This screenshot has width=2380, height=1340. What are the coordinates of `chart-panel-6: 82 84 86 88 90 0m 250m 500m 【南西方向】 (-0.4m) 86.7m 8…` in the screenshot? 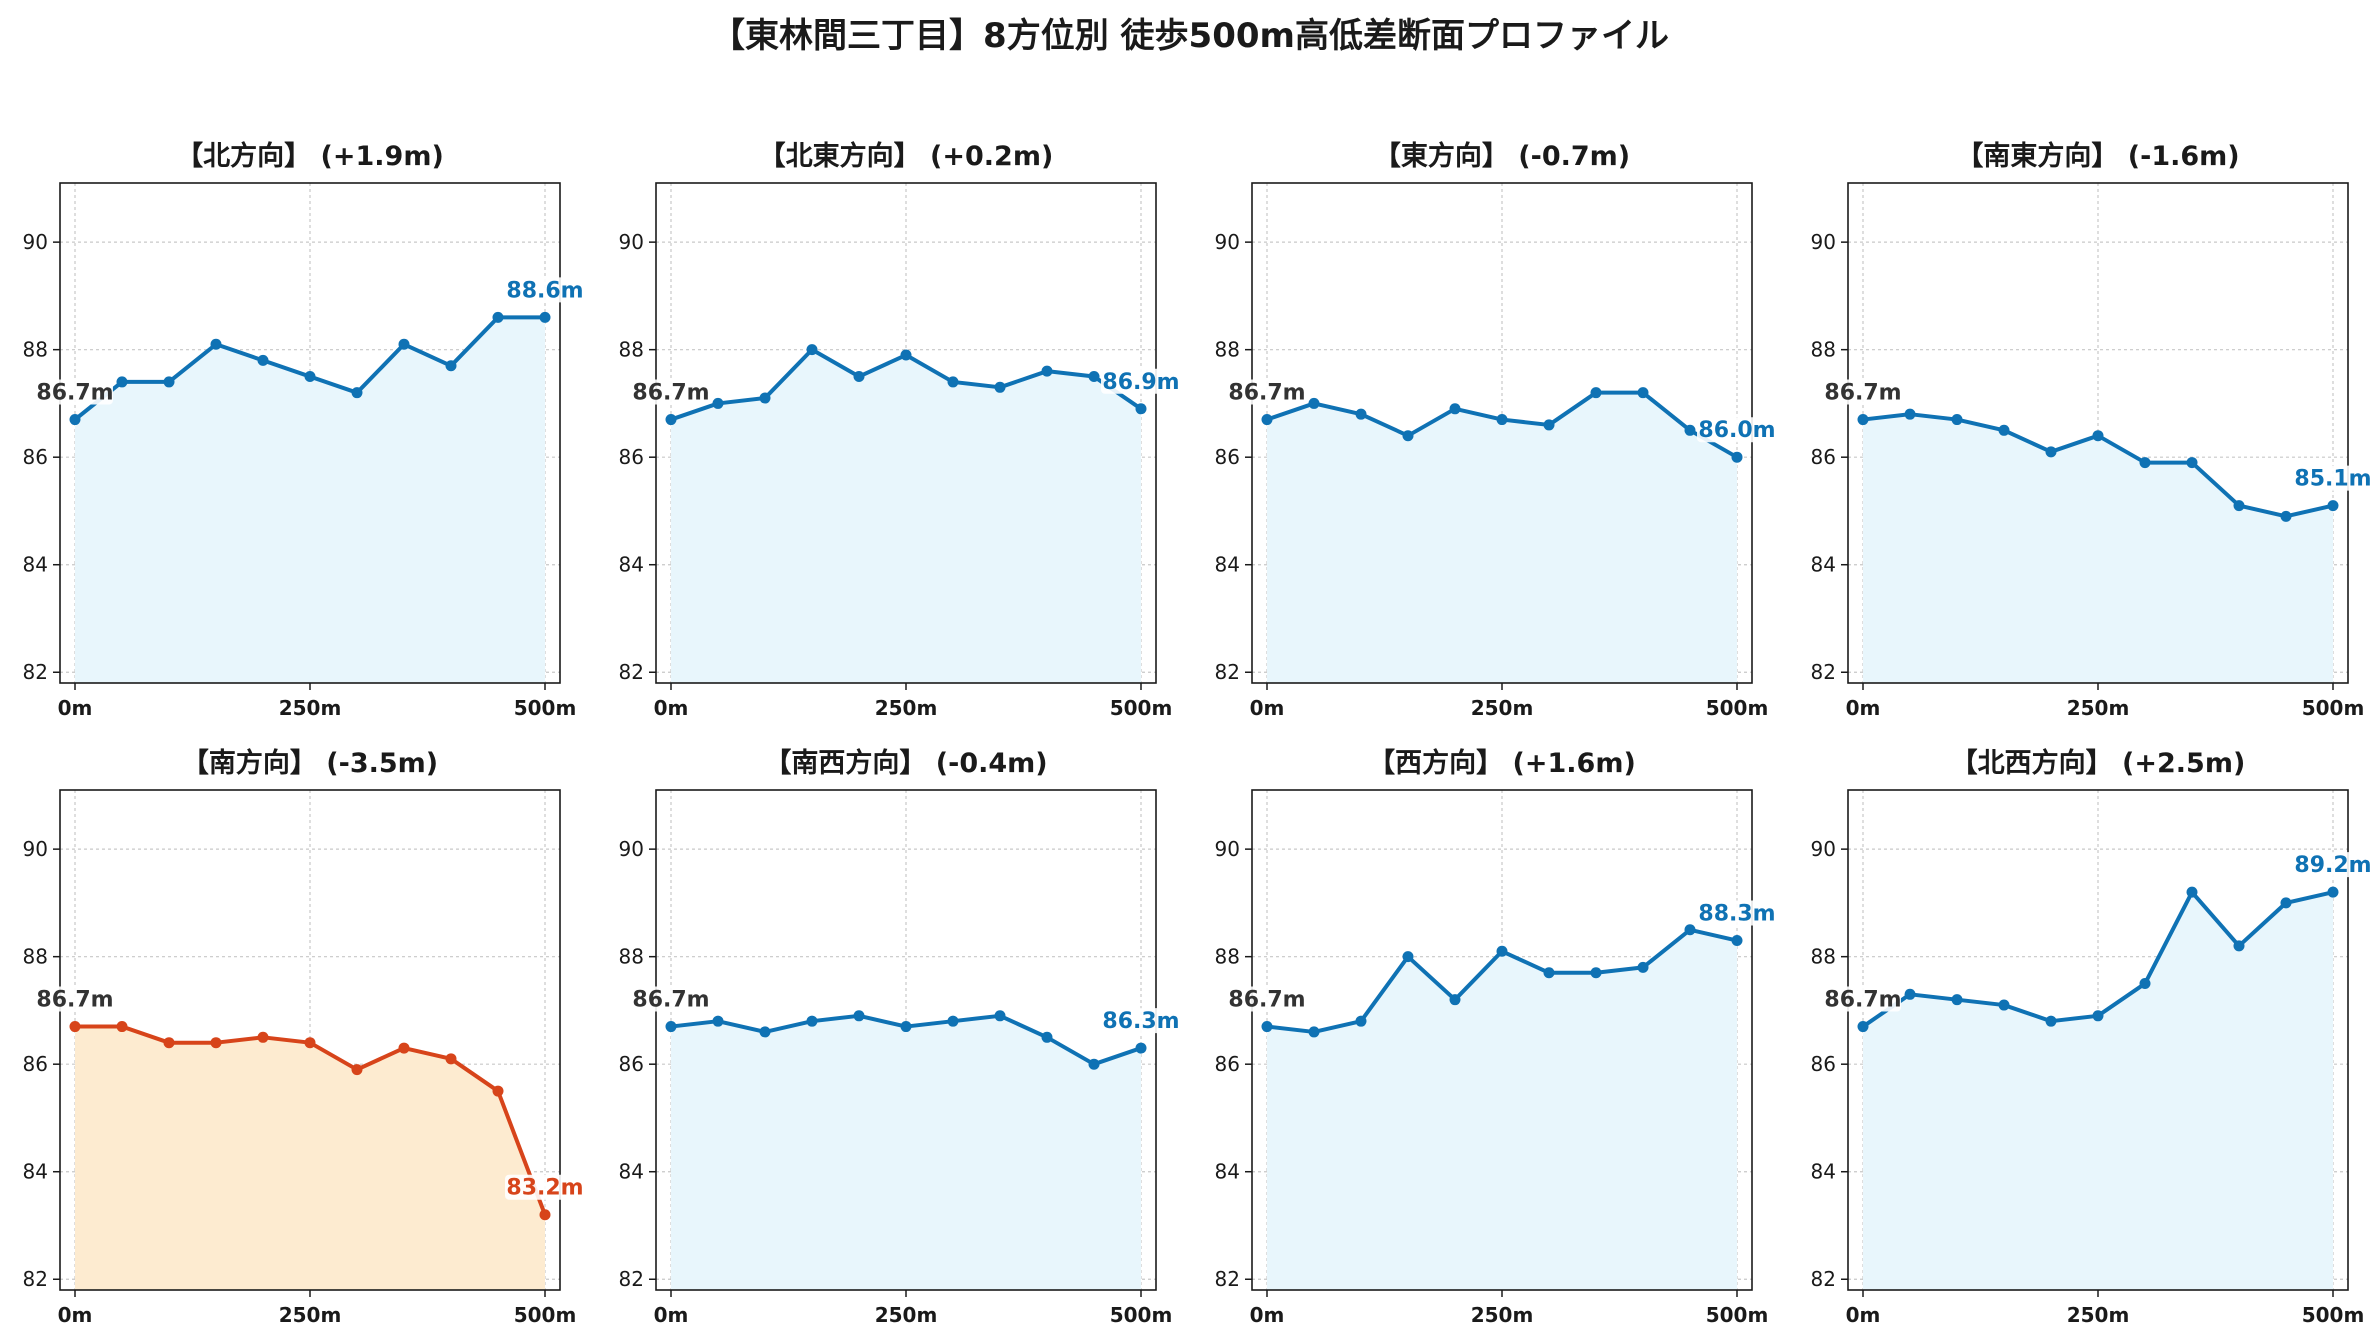 It's located at (899, 1037).